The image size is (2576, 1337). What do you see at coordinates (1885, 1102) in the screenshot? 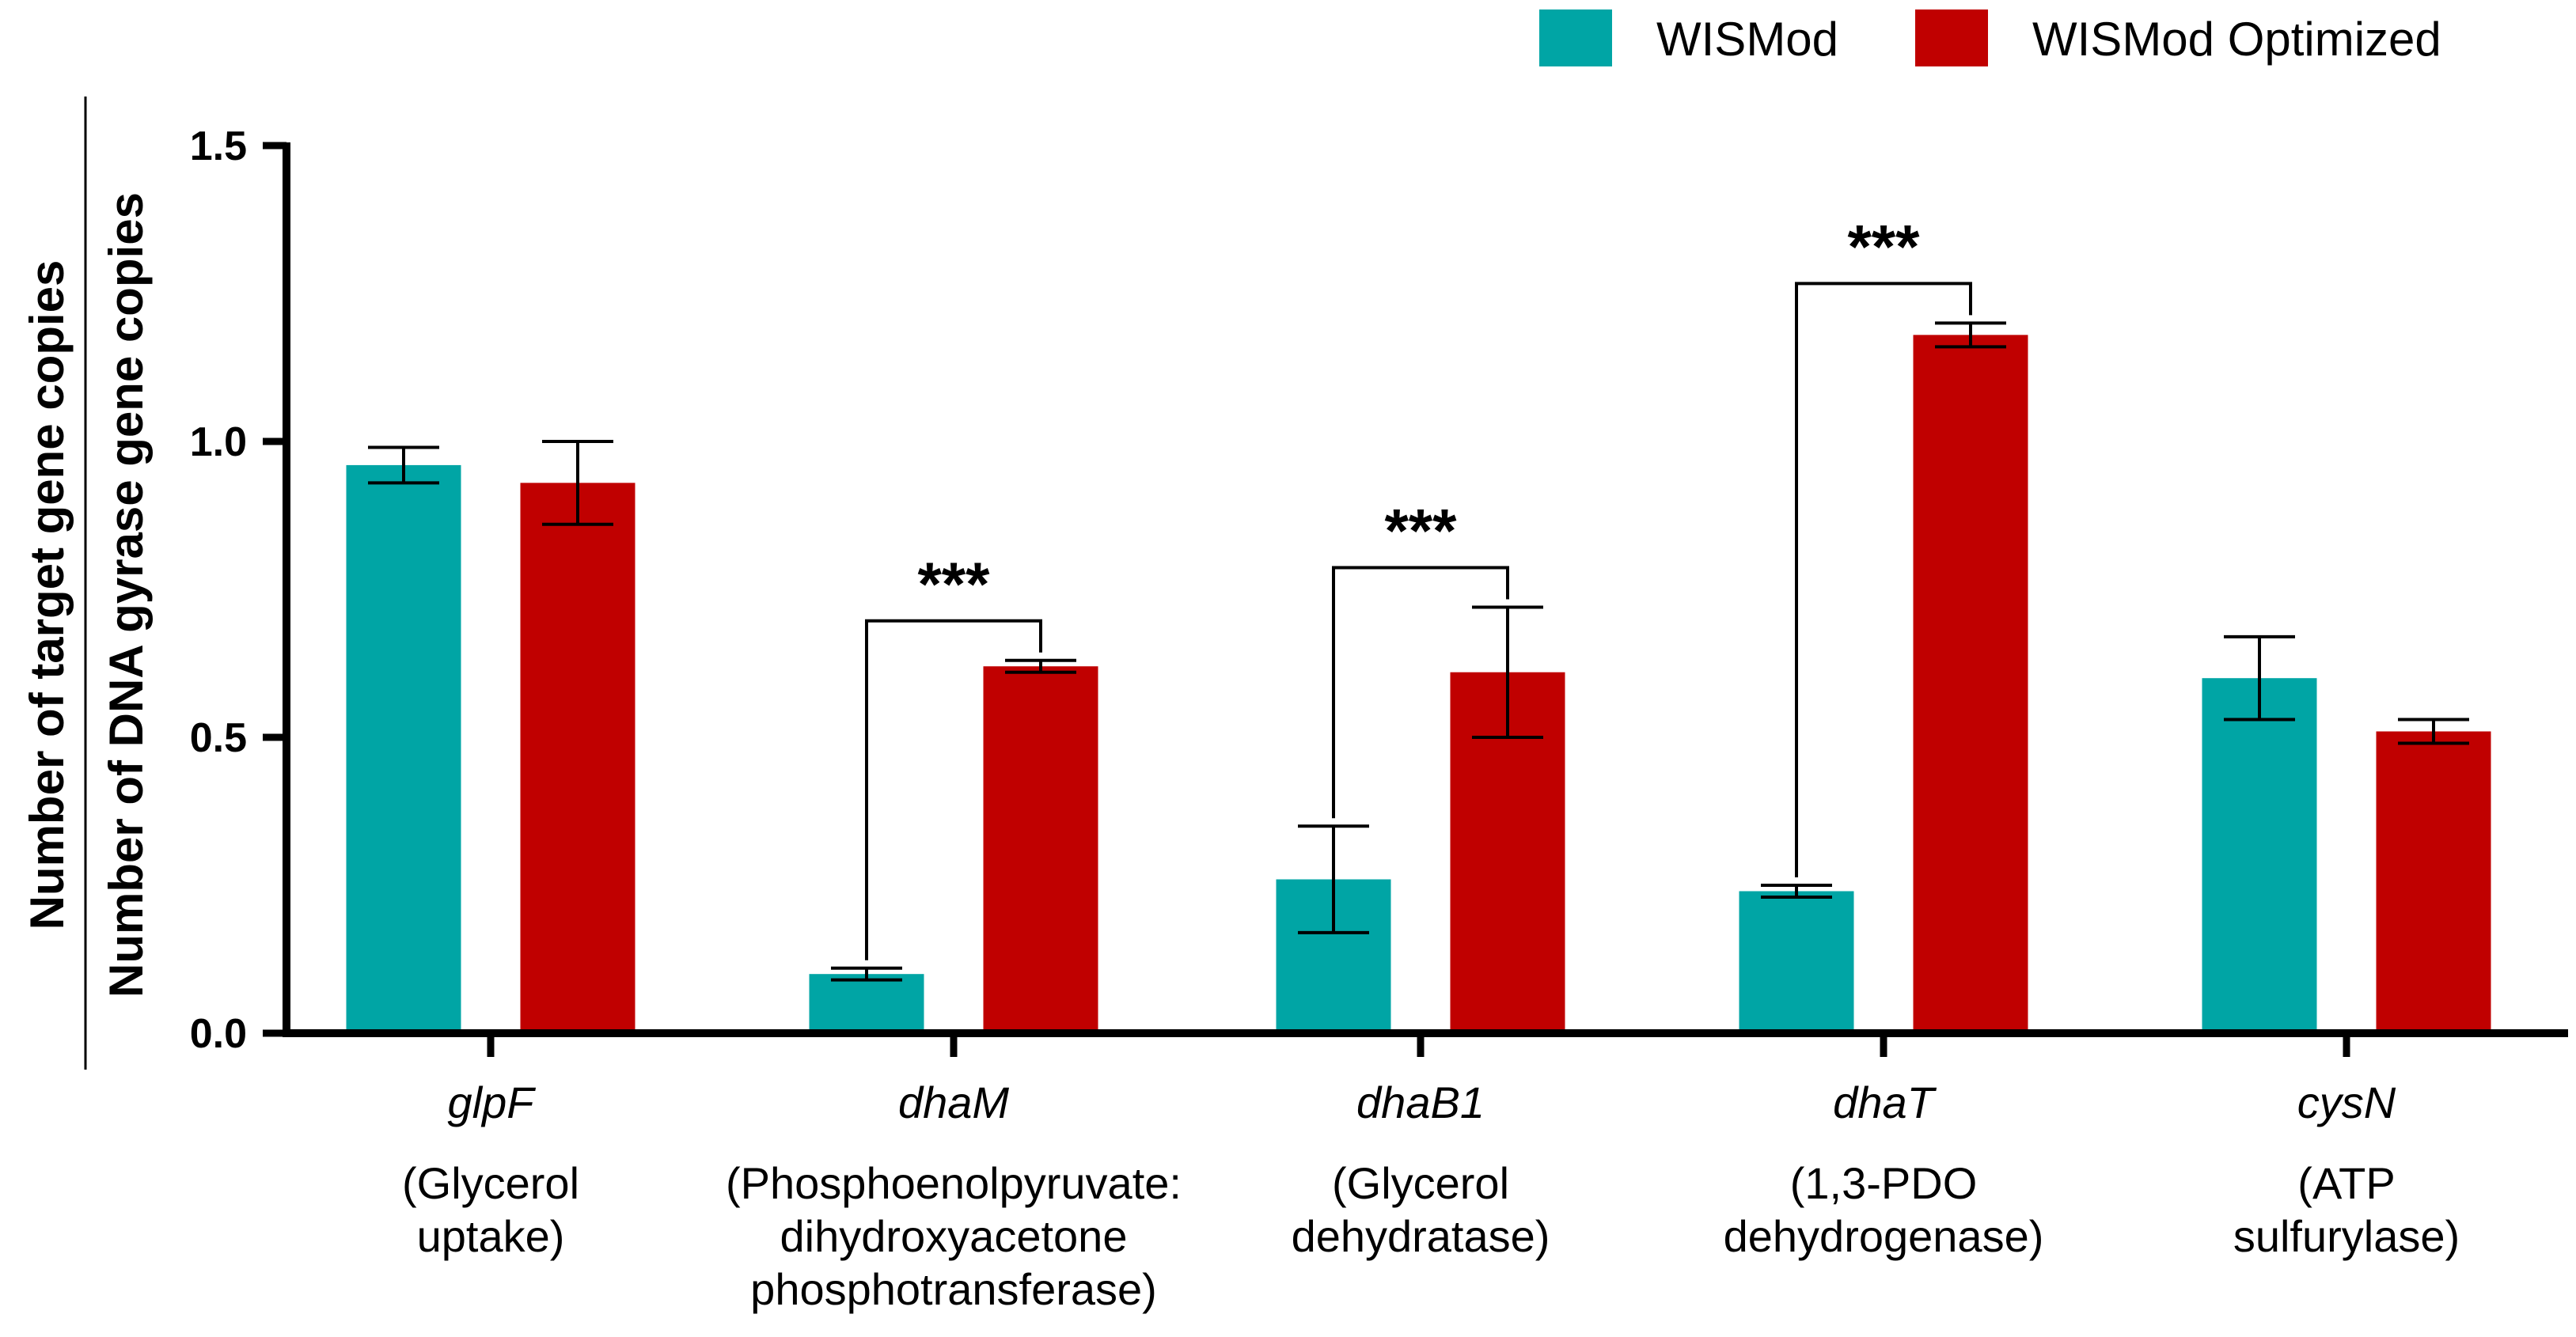
I see `x-tick-label-gene: dhaT` at bounding box center [1885, 1102].